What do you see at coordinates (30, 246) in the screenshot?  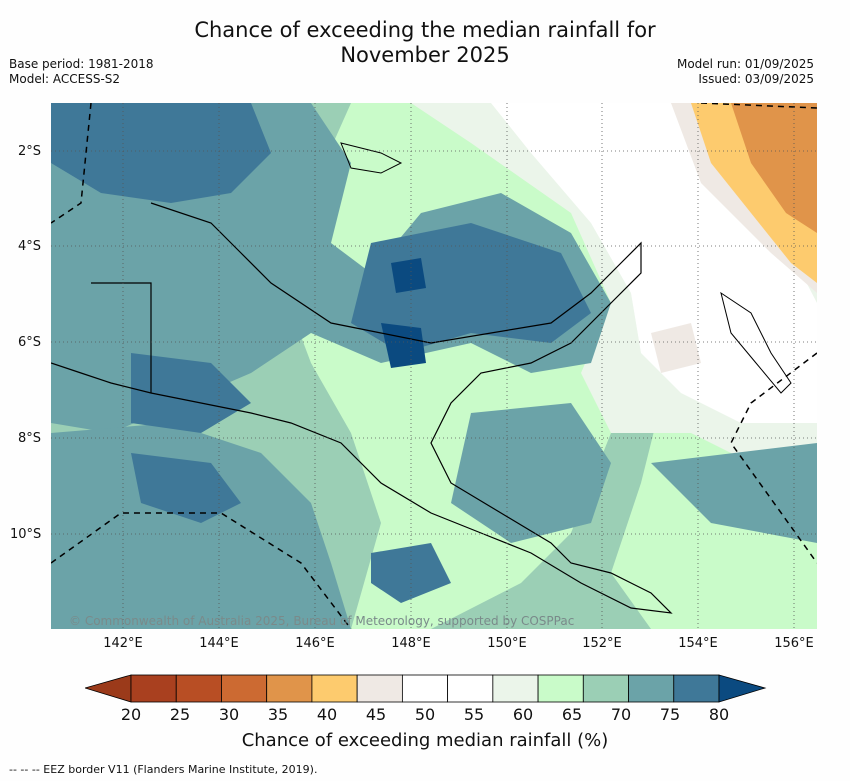 I see `lat-label-4s: 4°S` at bounding box center [30, 246].